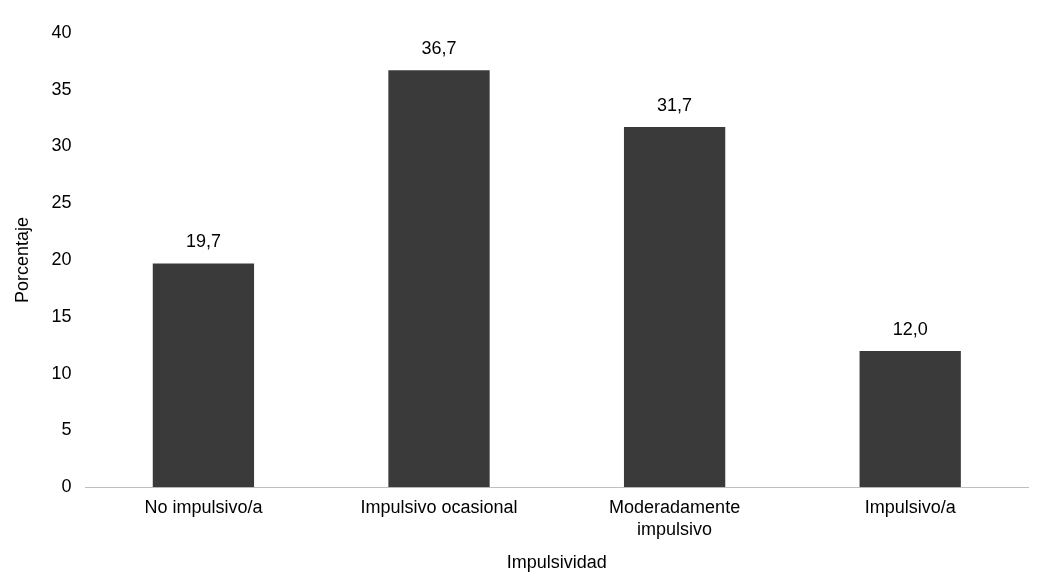 This screenshot has width=1046, height=584. Describe the element at coordinates (910, 506) in the screenshot. I see `x-tick-label: Impulsivo/a` at that location.